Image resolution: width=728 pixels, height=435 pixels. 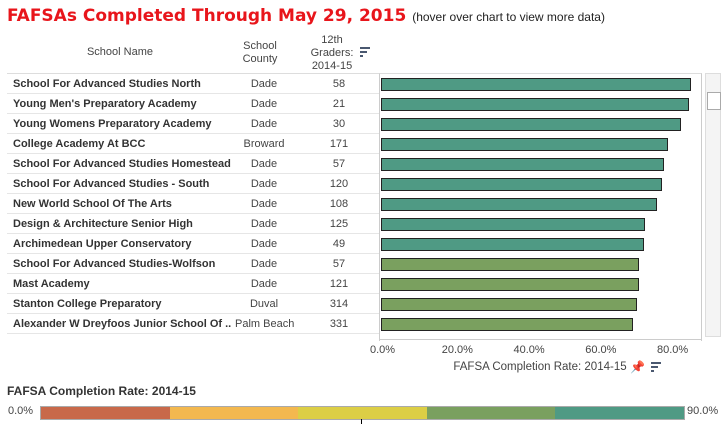 I want to click on table-row: New World School Of The Arts Dade 108, so click(x=193, y=204).